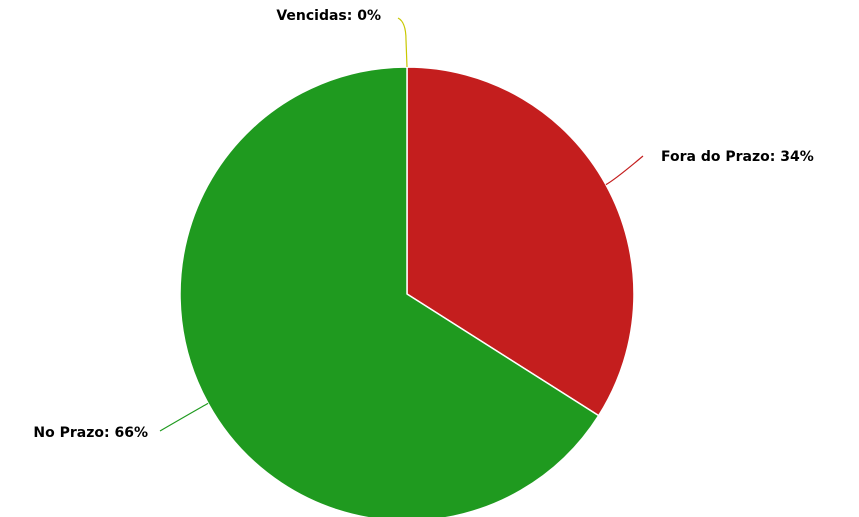  I want to click on data-label-vencidas: Vencidas: 0%, so click(328, 16).